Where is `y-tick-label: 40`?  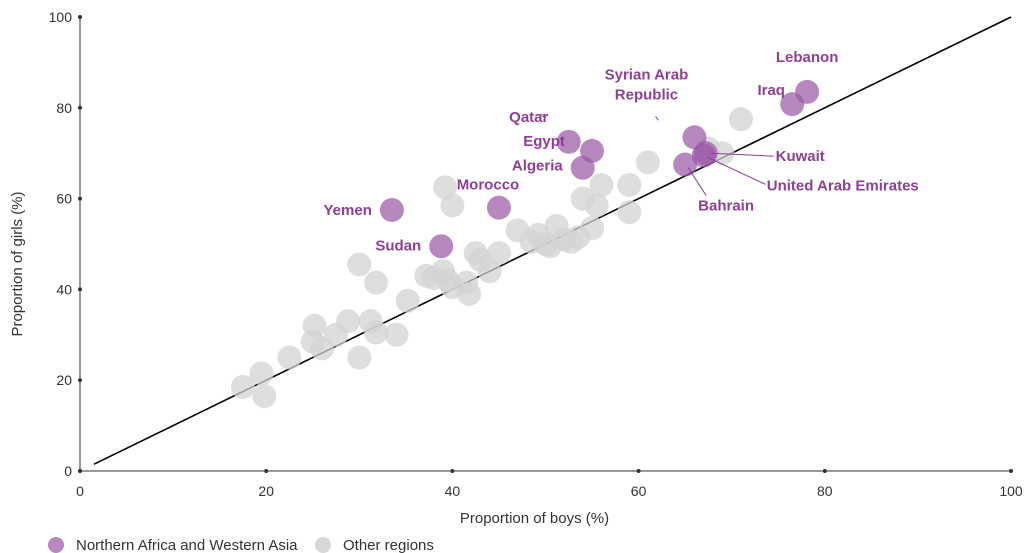
y-tick-label: 40 is located at coordinates (64, 289).